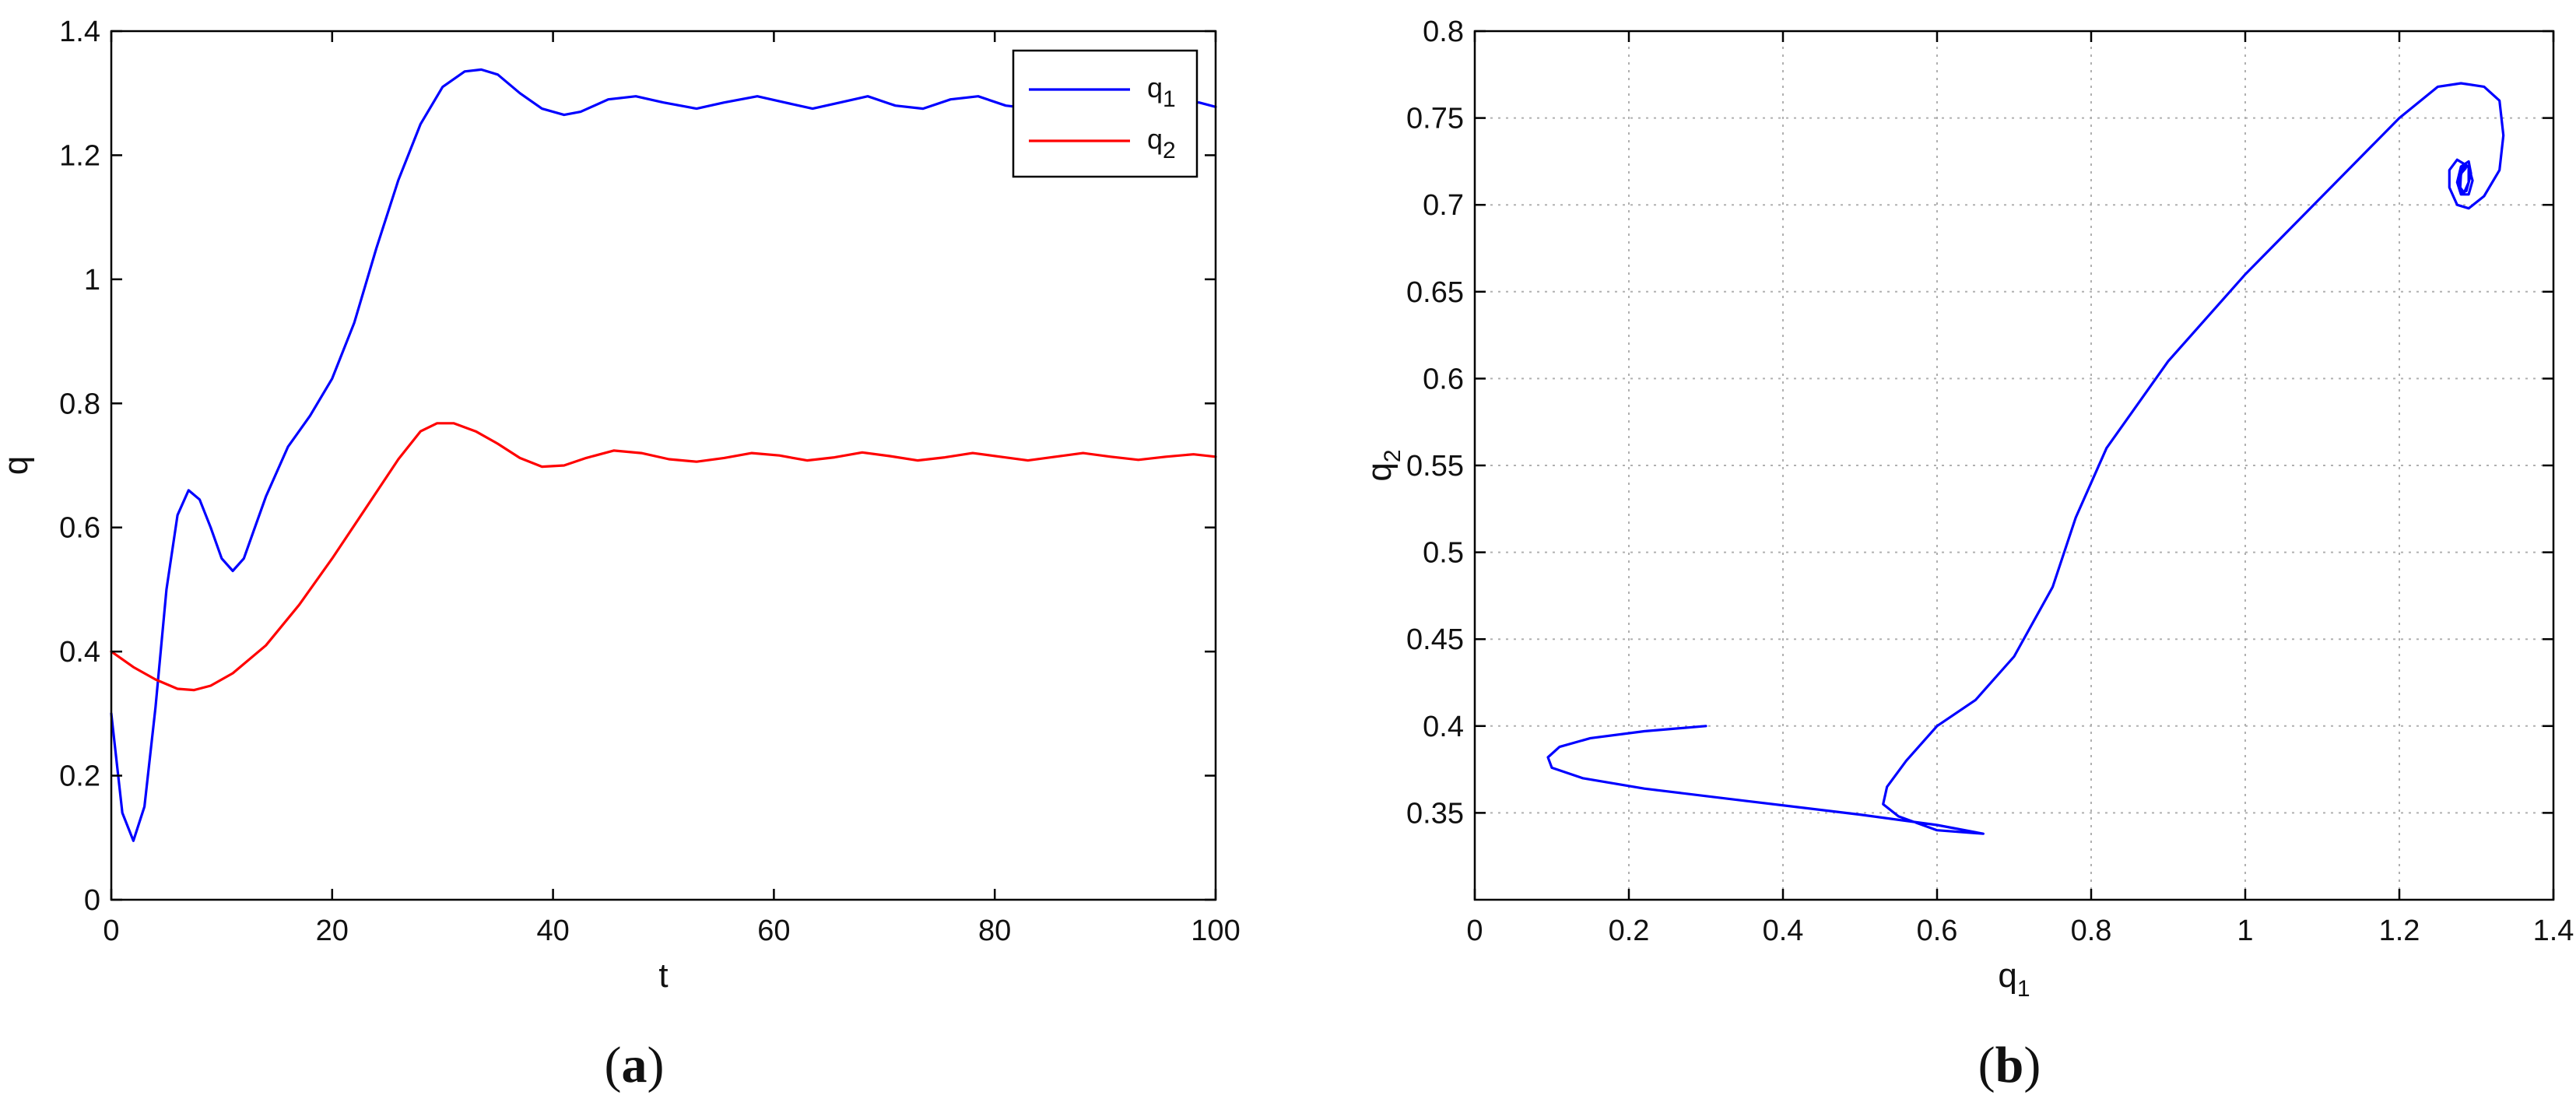 This screenshot has height=1113, width=2576. What do you see at coordinates (1435, 466) in the screenshot?
I see `y-tick-label: 0.55` at bounding box center [1435, 466].